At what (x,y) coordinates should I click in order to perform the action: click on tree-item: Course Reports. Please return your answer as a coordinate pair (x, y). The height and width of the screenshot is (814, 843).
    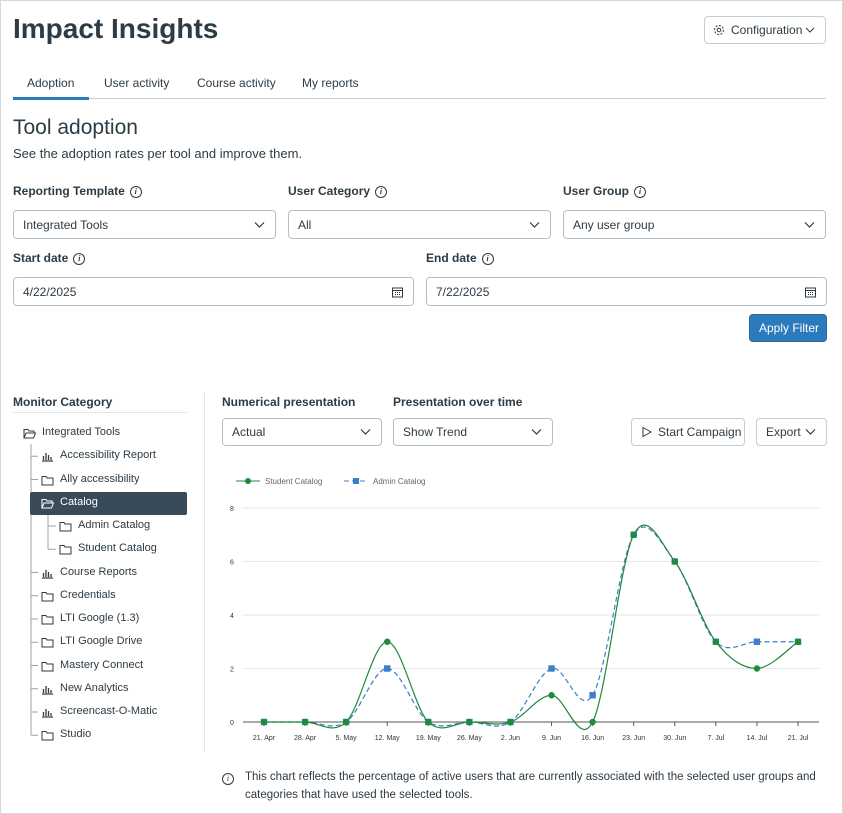
    Looking at the image, I should click on (99, 571).